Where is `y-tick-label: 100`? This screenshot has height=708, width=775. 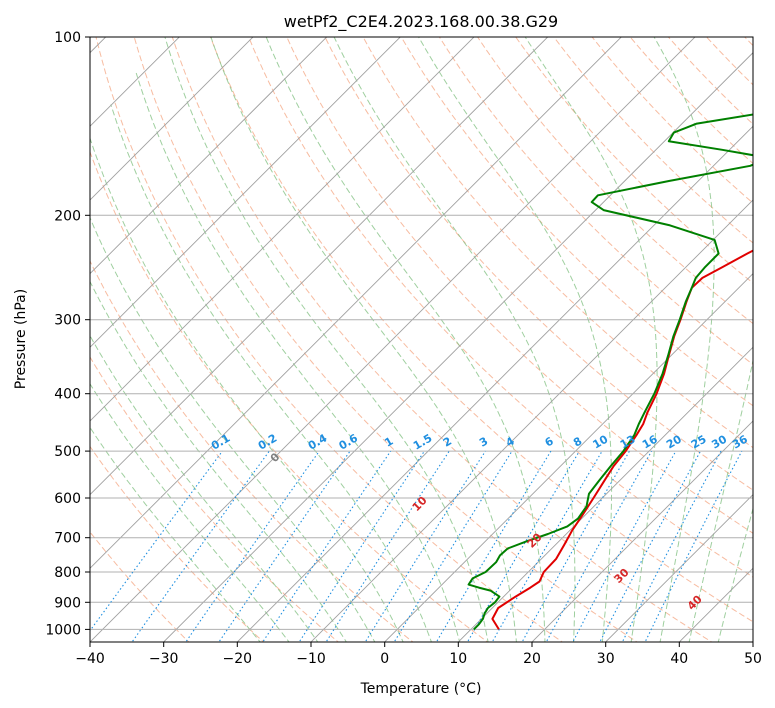
y-tick-label: 100 is located at coordinates (67, 38).